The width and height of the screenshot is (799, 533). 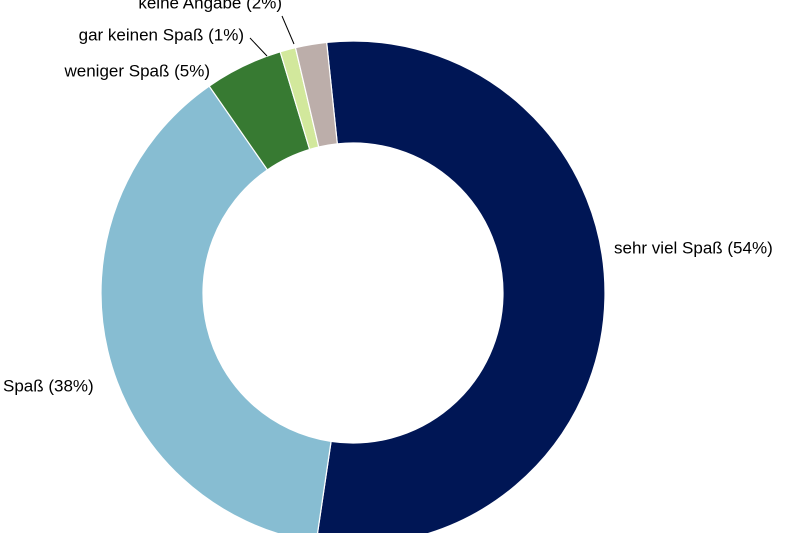 What do you see at coordinates (136, 70) in the screenshot?
I see `slice-label: weniger Spaß (5%)` at bounding box center [136, 70].